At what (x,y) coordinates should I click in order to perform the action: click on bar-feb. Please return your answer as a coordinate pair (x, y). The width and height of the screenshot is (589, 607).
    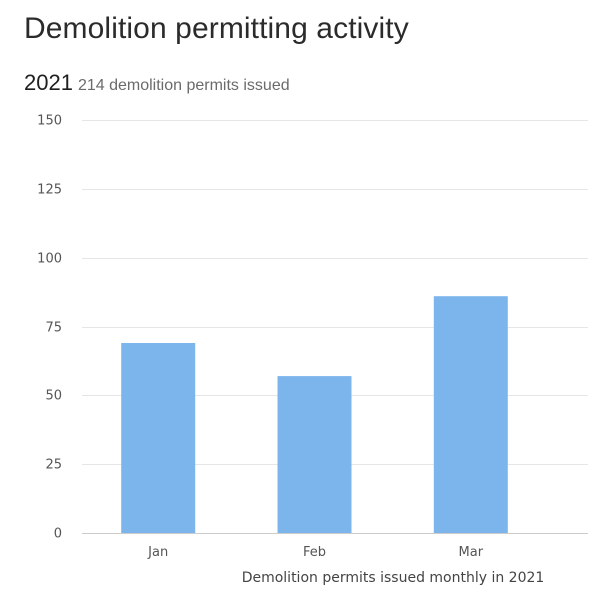
    Looking at the image, I should click on (314, 454).